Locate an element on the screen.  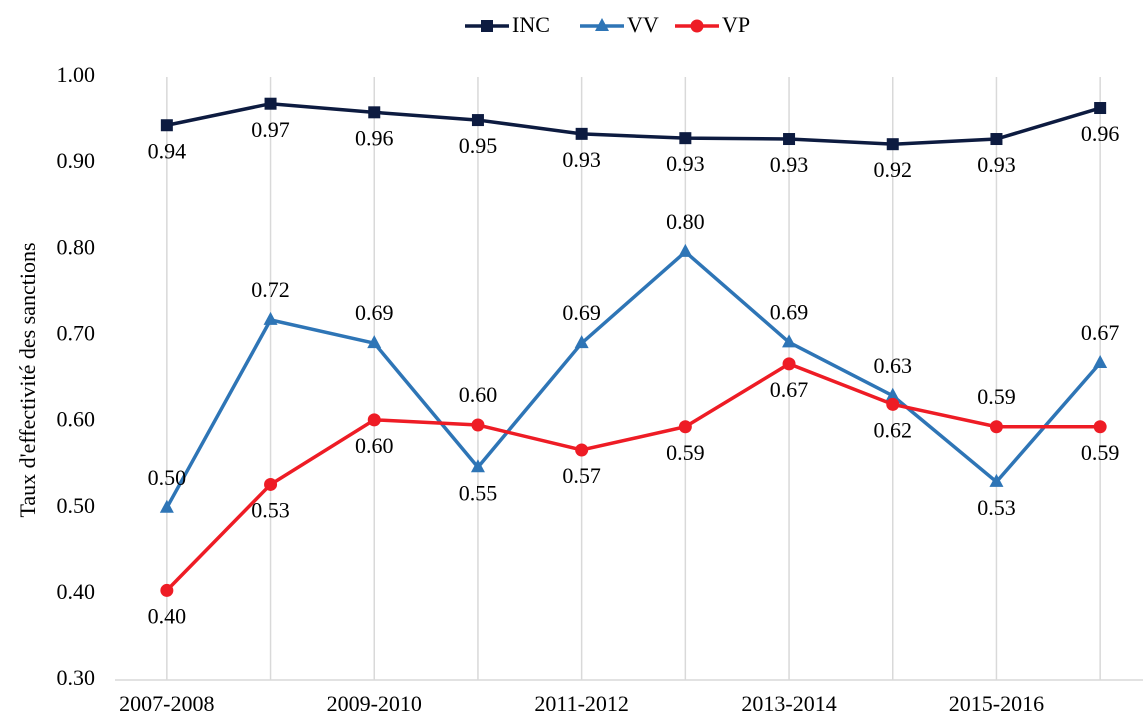
data-label: 0.72 is located at coordinates (270, 289).